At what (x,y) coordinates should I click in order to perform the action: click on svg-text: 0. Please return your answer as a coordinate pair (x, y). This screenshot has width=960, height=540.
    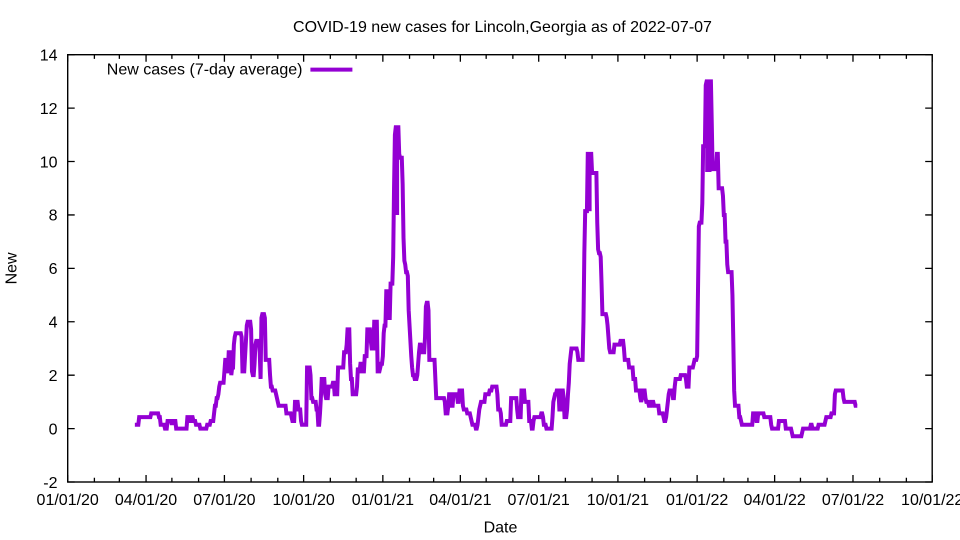
    Looking at the image, I should click on (53, 429).